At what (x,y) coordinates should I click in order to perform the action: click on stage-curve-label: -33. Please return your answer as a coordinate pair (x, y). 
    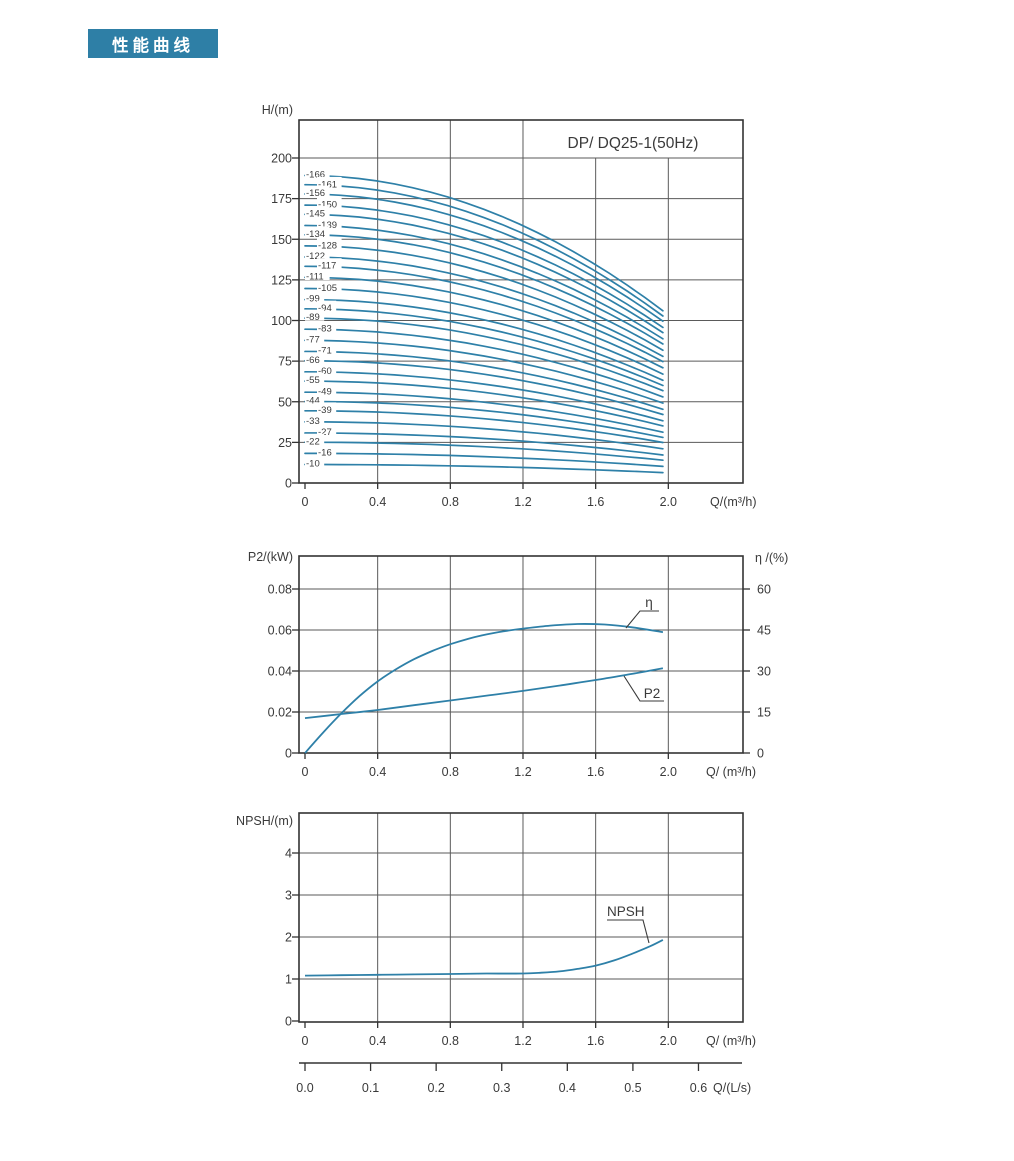
    Looking at the image, I should click on (313, 421).